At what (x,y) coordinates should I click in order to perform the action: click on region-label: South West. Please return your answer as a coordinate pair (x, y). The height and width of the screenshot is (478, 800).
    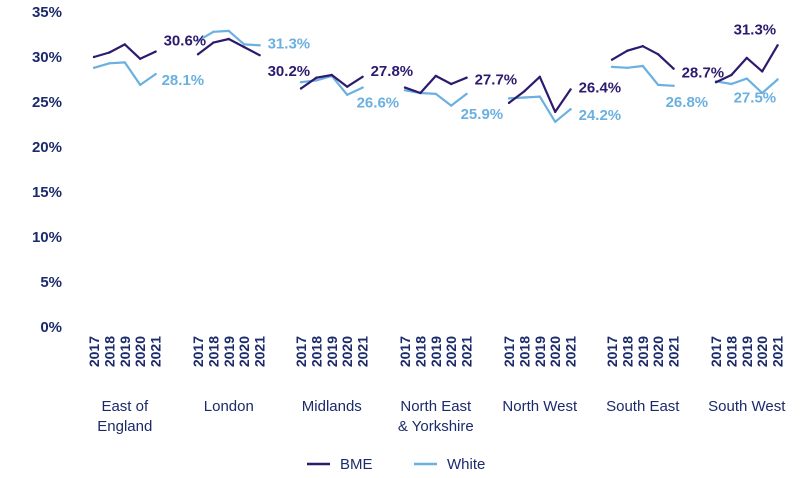
    Looking at the image, I should click on (747, 406).